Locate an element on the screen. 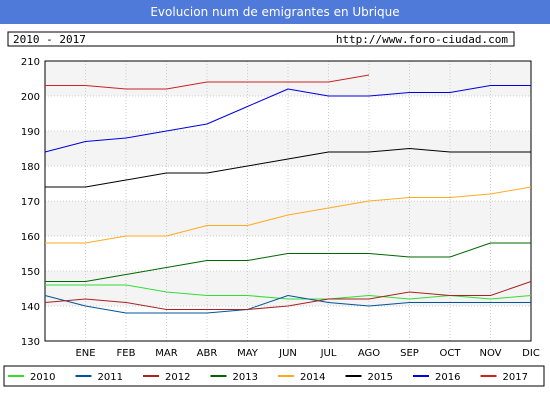 The image size is (550, 400). y-axis-ticks: 130 140 150 160 170 180 190 200 210 is located at coordinates (30, 202).